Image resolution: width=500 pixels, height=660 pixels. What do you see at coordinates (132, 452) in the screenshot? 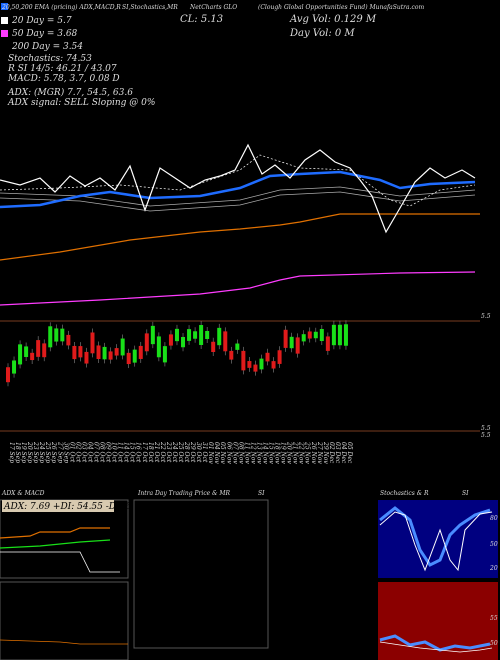
I see `date-label: 15 Oct` at bounding box center [132, 452].